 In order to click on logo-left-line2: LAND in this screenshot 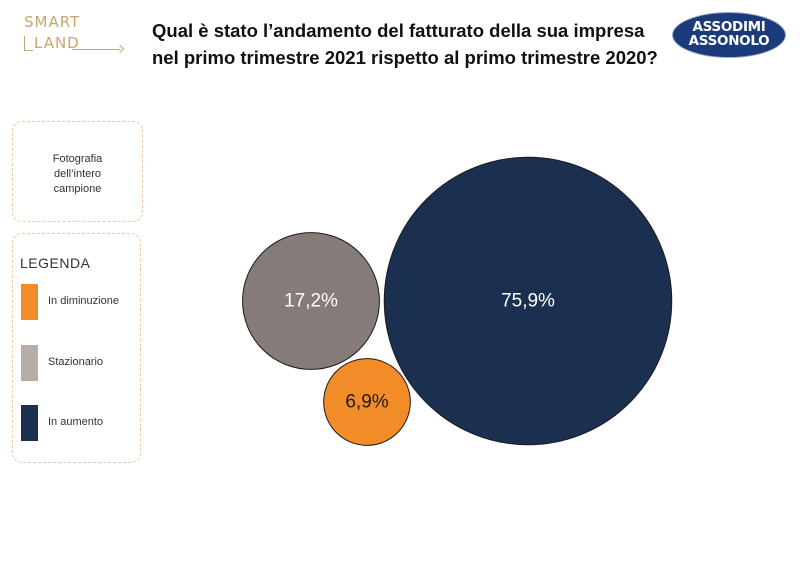, I will do `click(57, 43)`.